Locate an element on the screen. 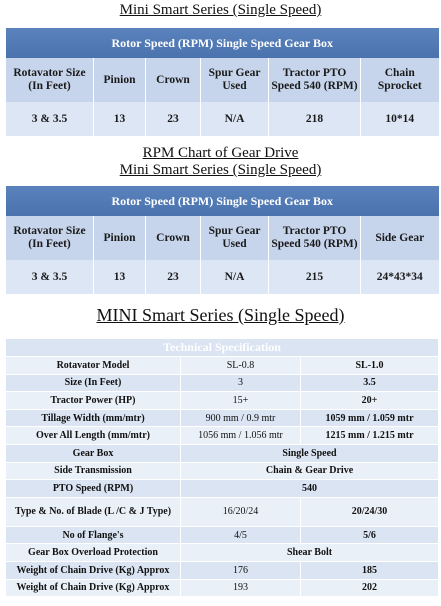 This screenshot has width=441, height=606. spec-value: 176 is located at coordinates (240, 570).